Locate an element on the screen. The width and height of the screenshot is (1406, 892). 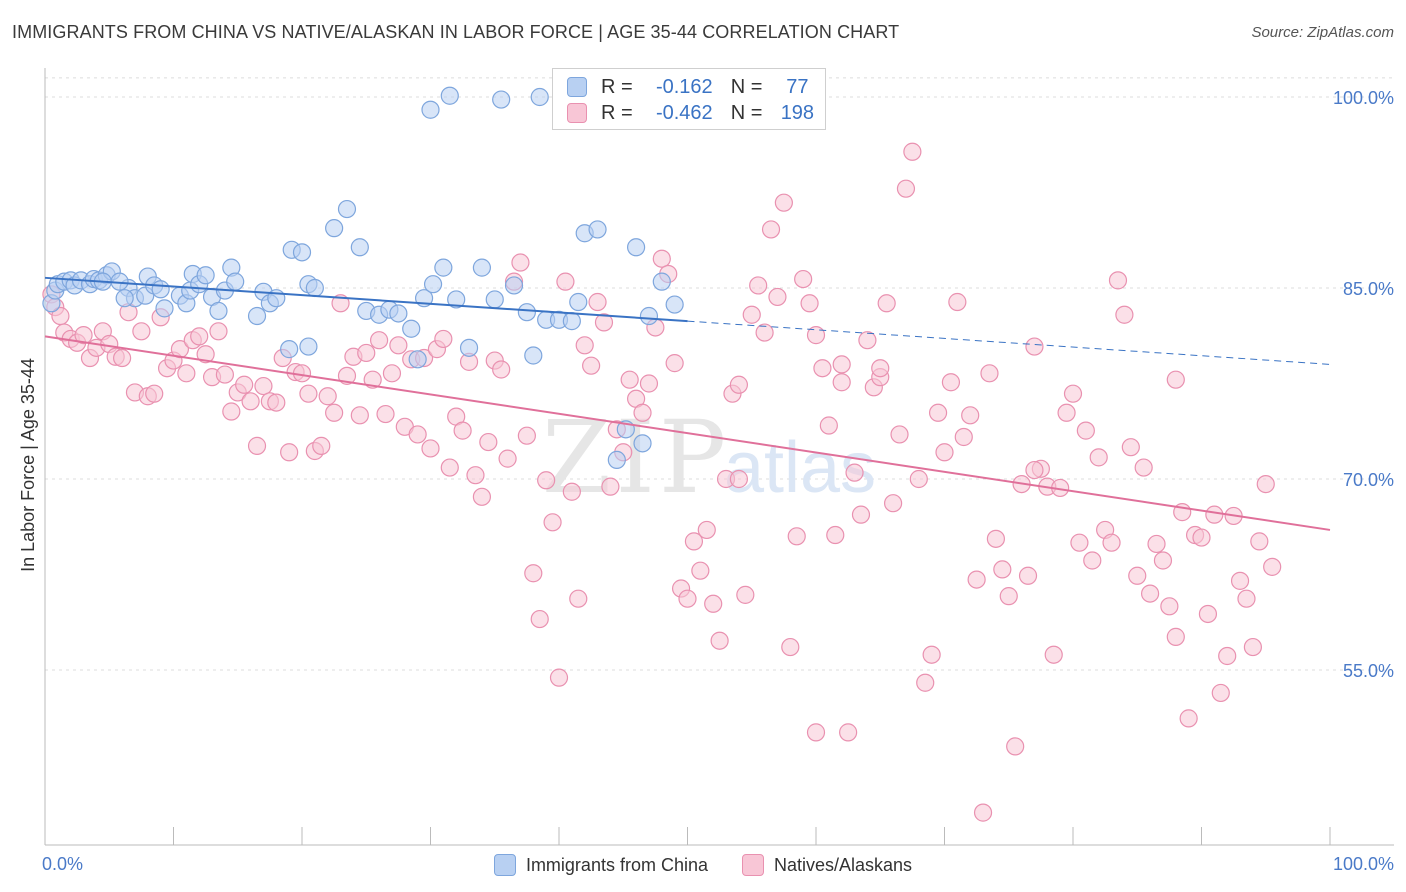
legend-pink-swatch-icon is located at coordinates (753, 865).